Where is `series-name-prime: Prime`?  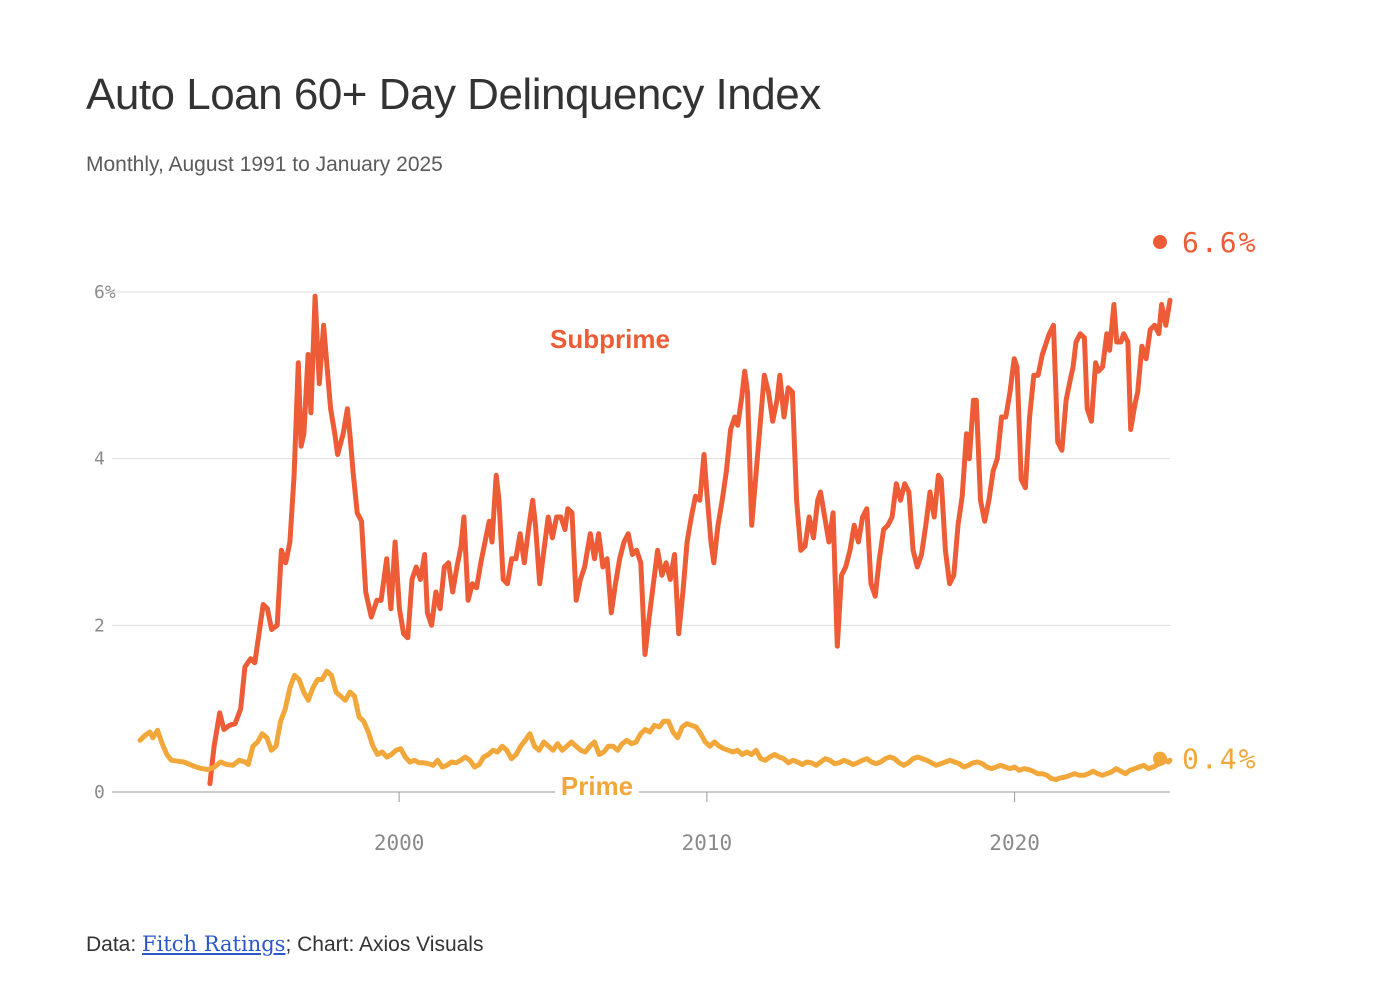
series-name-prime: Prime is located at coordinates (597, 786).